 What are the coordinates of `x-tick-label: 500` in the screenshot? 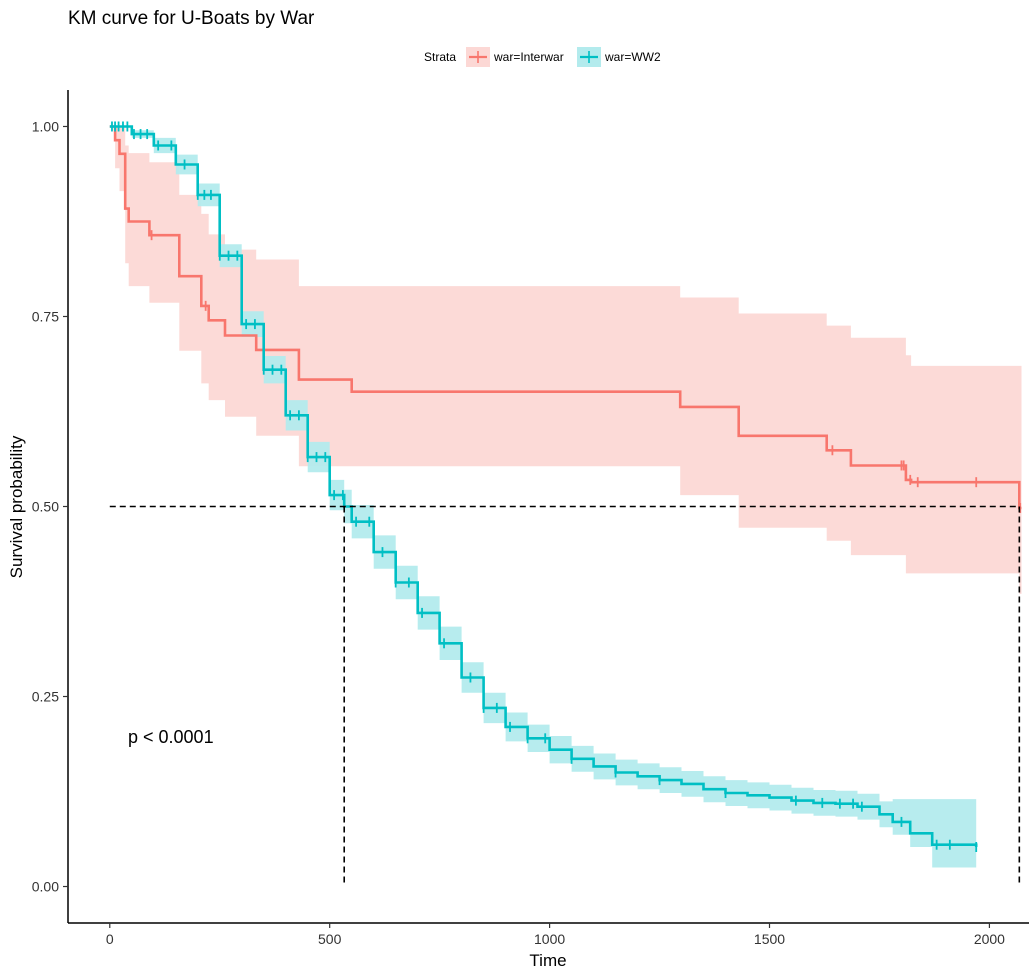 It's located at (330, 939).